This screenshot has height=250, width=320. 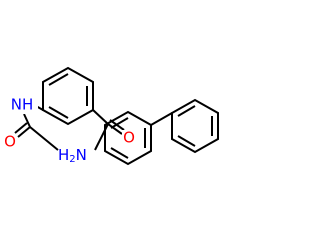 I want to click on ring-a, so click(x=68, y=96).